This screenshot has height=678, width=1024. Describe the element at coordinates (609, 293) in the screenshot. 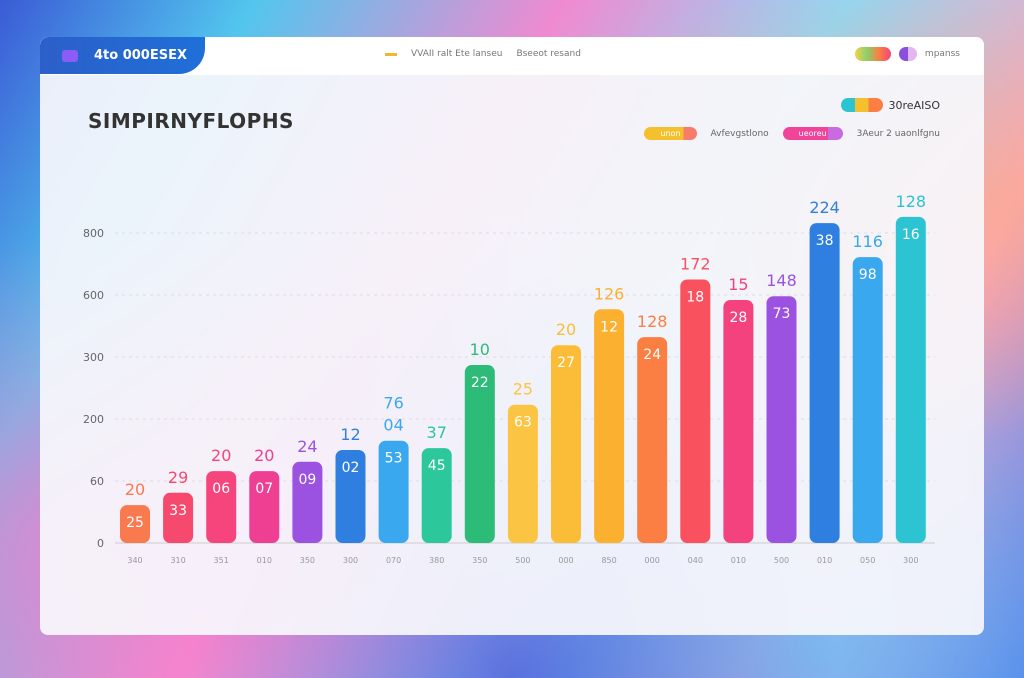

I see `bar-top-label: 126` at that location.